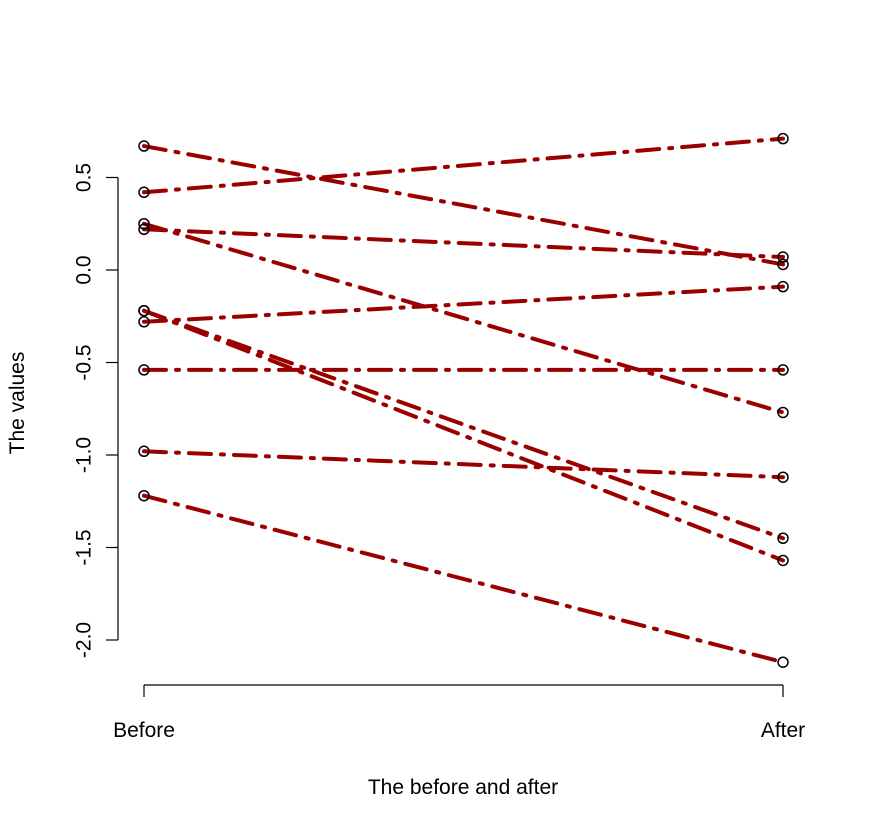 This screenshot has width=870, height=832. Describe the element at coordinates (84, 640) in the screenshot. I see `y-tick-label: -2.0` at that location.